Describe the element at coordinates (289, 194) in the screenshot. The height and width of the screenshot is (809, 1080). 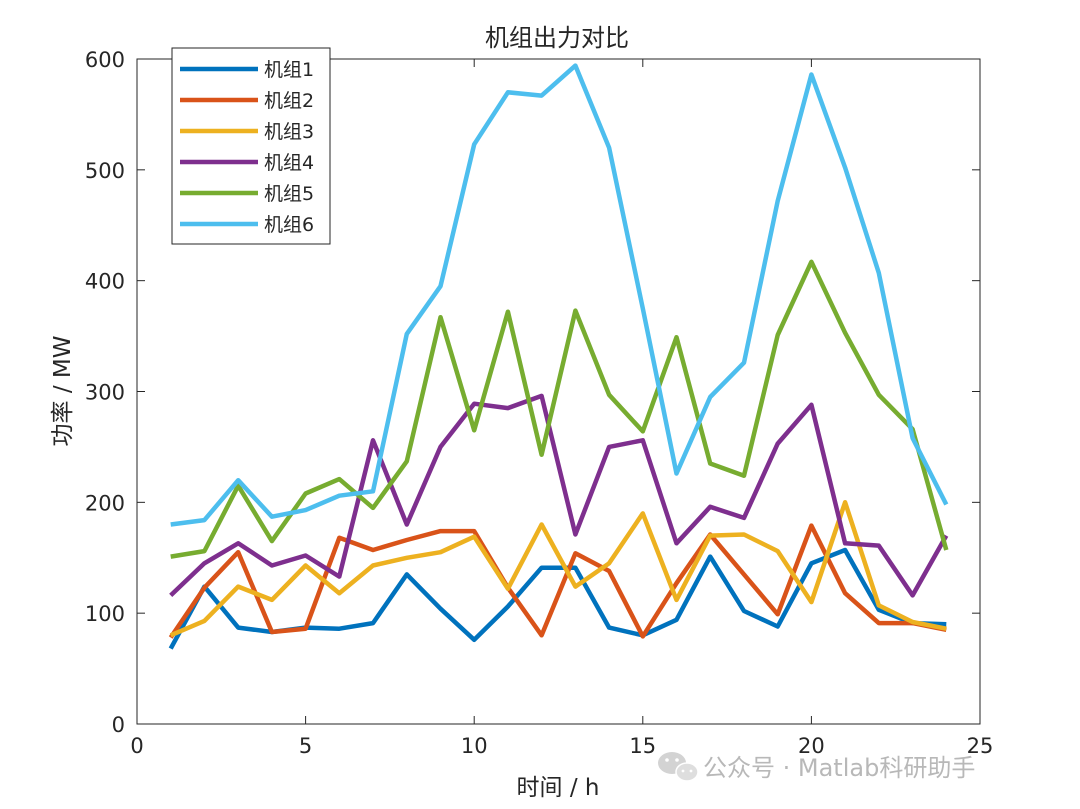
I see `legend-label-5: 机组5` at that location.